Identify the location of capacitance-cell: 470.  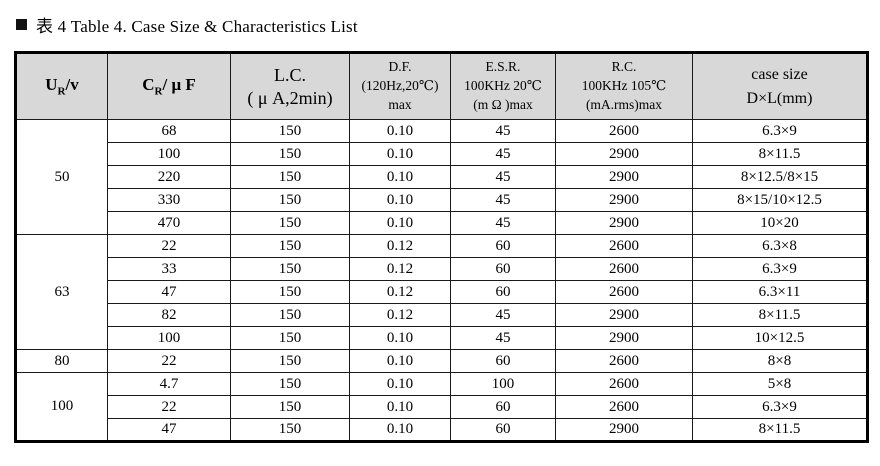
(169, 223).